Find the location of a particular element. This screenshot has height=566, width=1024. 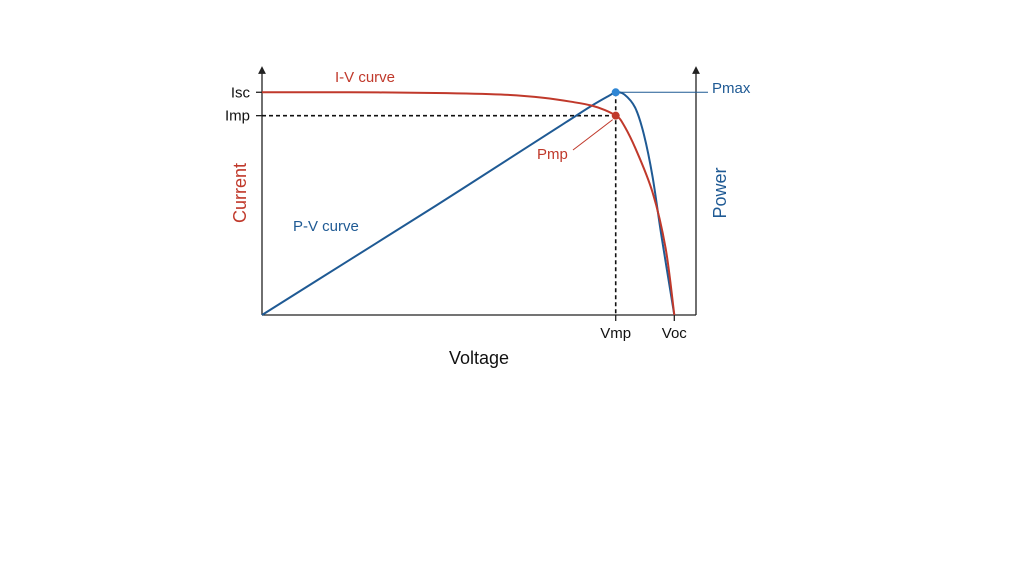

pv-curve-label: P-V curve is located at coordinates (326, 226).